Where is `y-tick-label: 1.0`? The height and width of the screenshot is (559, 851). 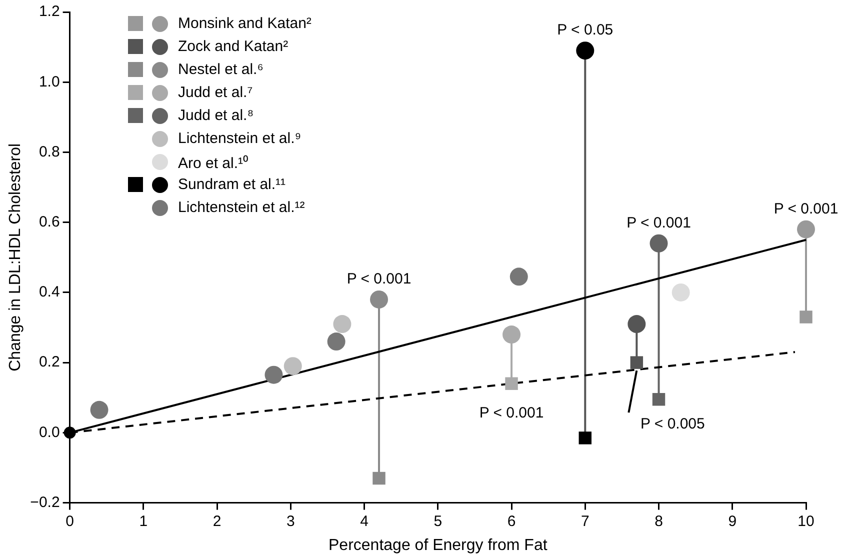 y-tick-label: 1.0 is located at coordinates (49, 81).